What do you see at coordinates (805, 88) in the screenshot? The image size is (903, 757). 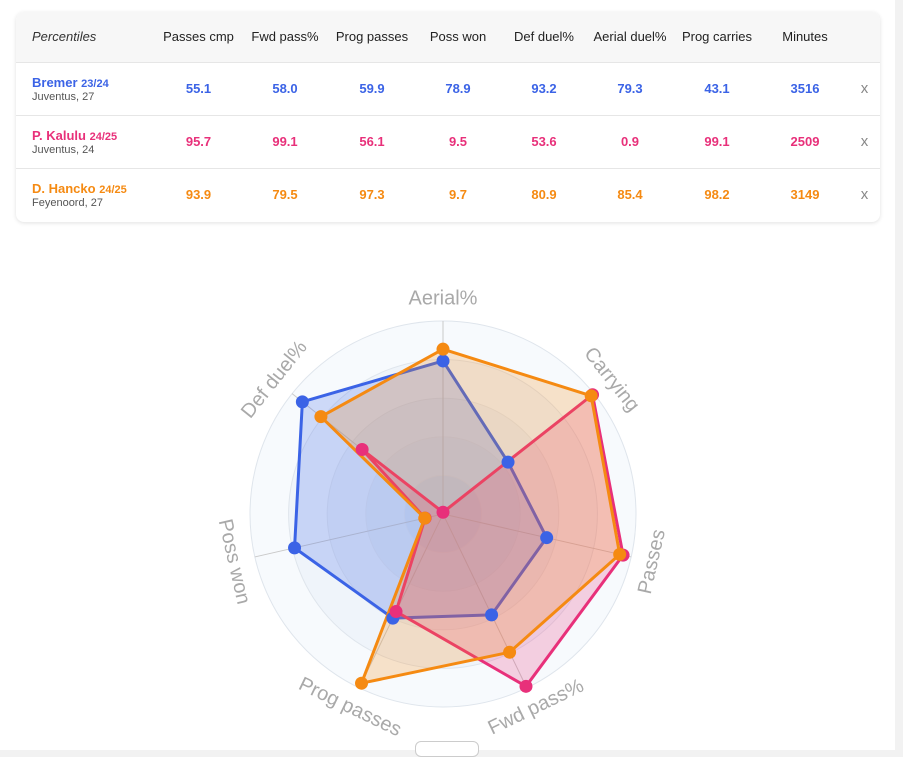 I see `stat-cell: 3516` at bounding box center [805, 88].